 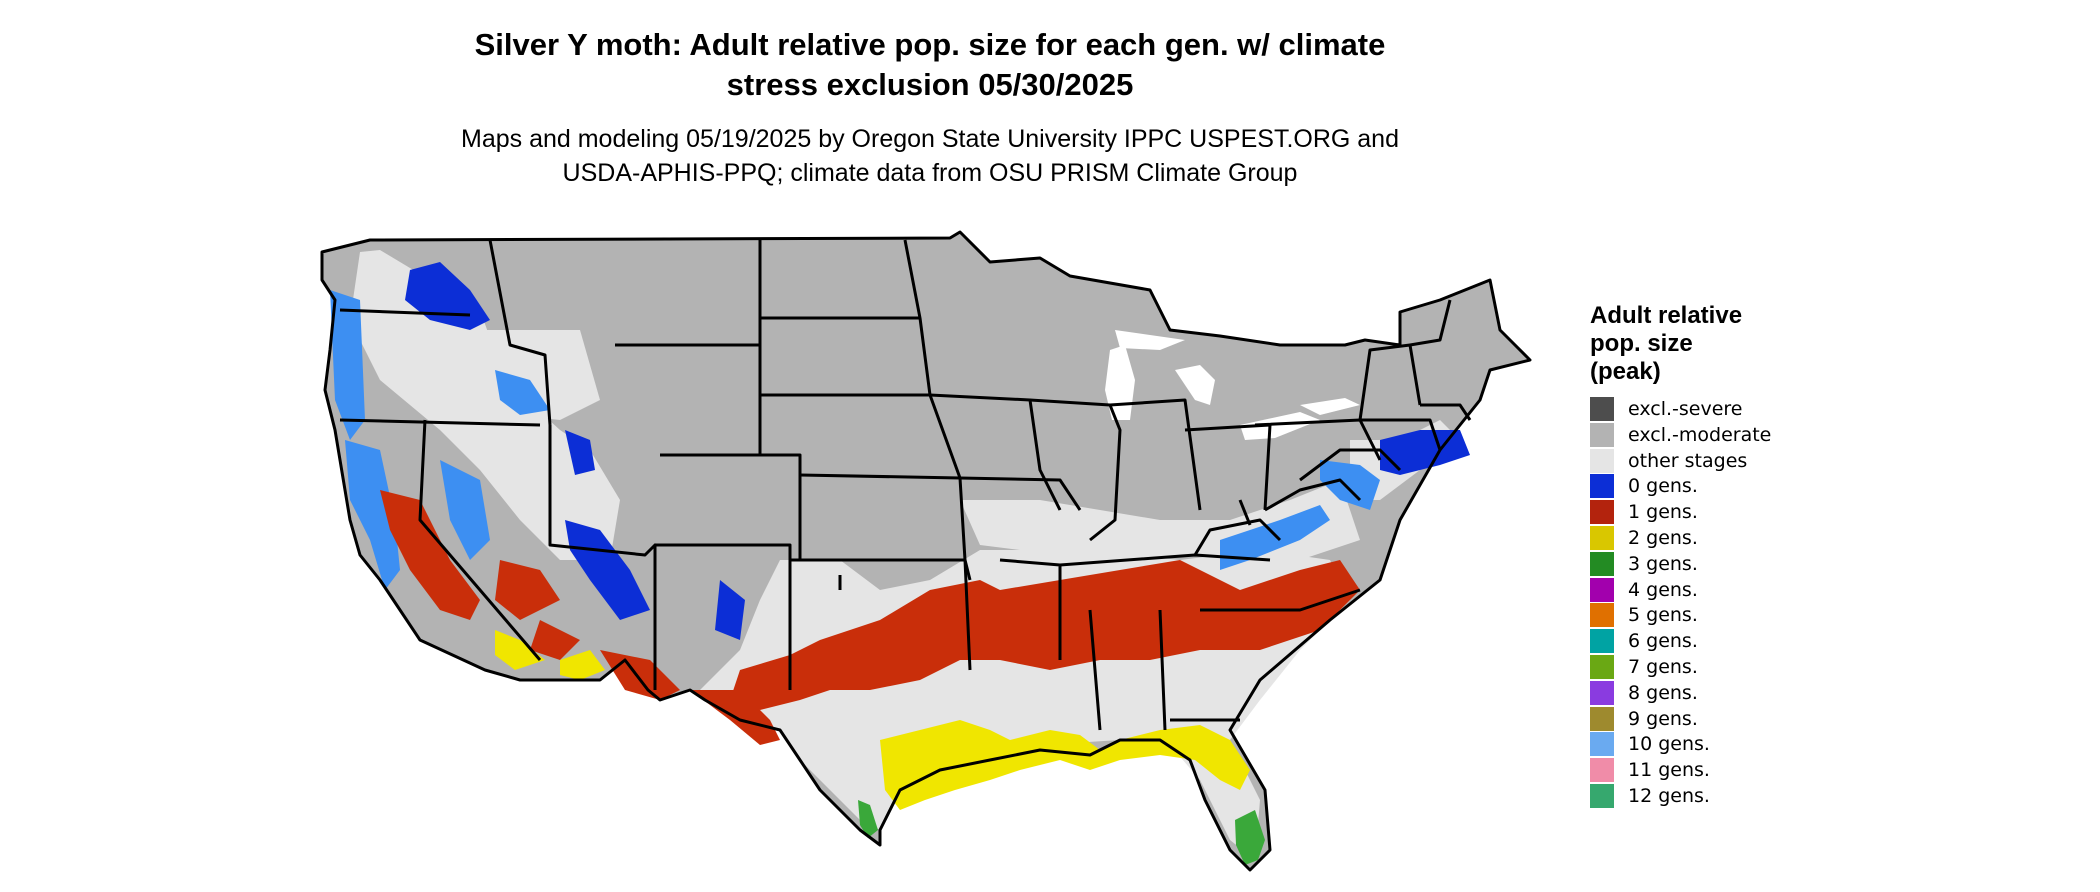 I want to click on two-gens-regions, so click(x=872, y=720).